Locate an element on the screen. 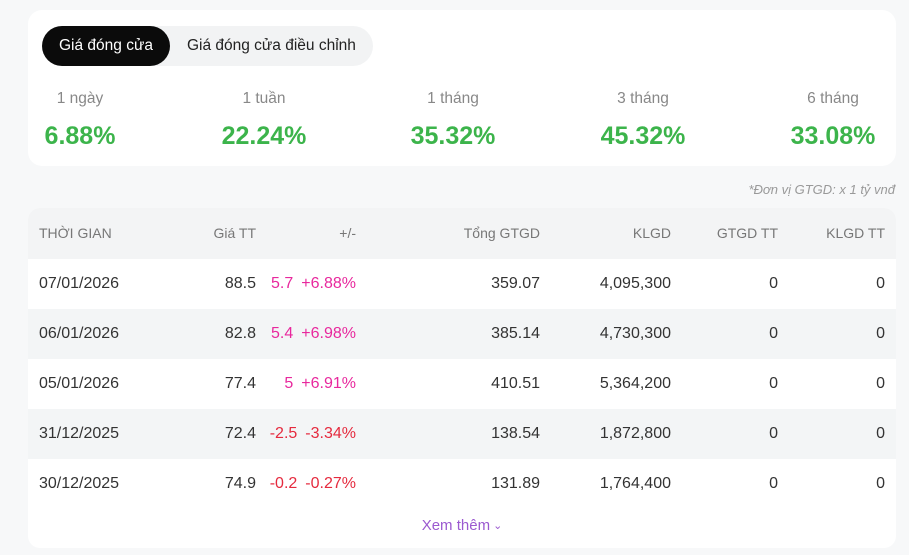  header-time: THỜI GIAN is located at coordinates (75, 233).